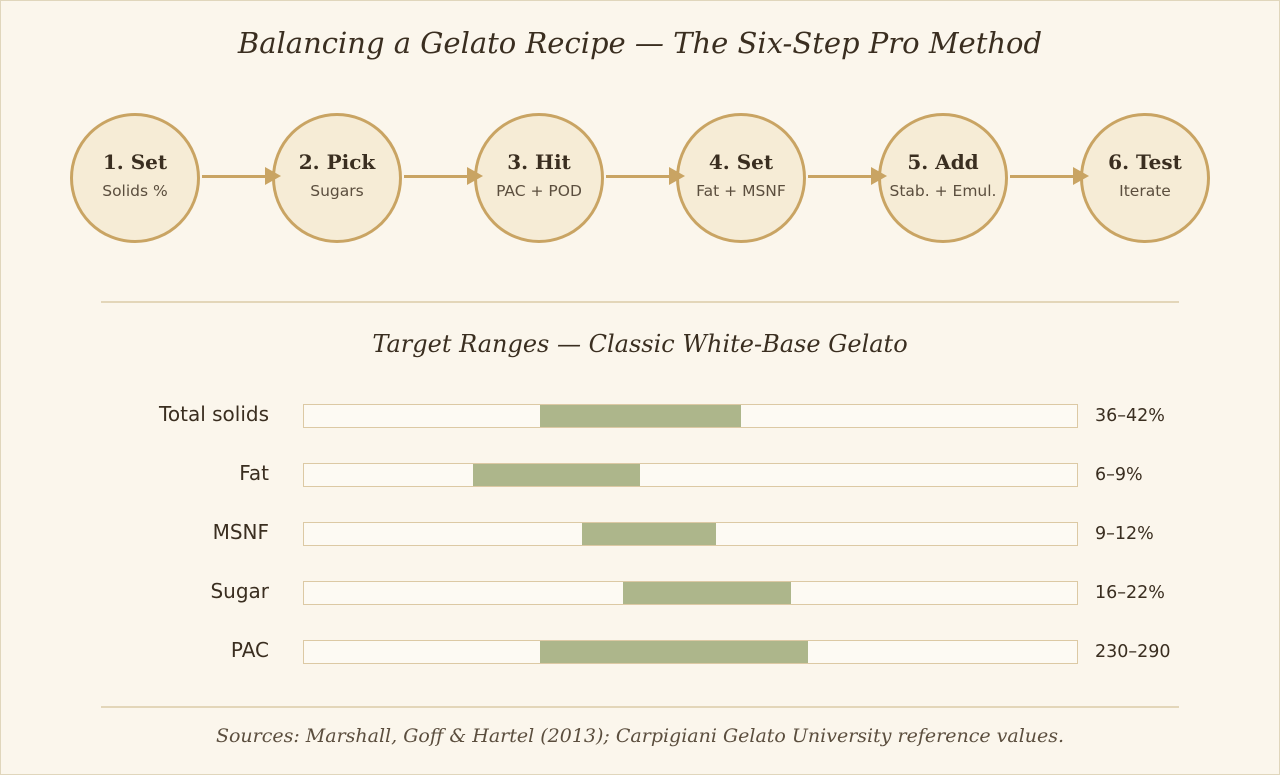 Image resolution: width=1280 pixels, height=775 pixels. I want to click on step-1-sublabel: Solids %, so click(135, 191).